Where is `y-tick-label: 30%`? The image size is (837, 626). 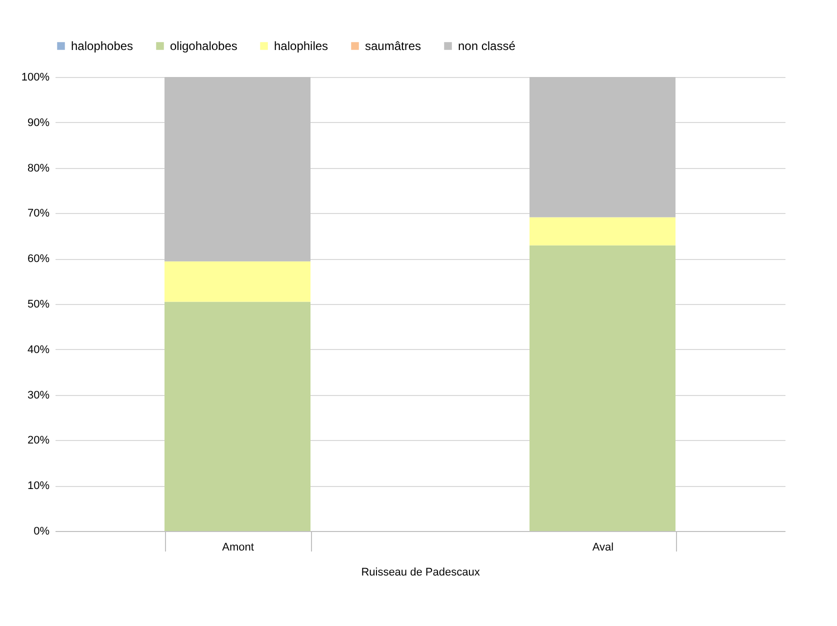 y-tick-label: 30% is located at coordinates (38, 395).